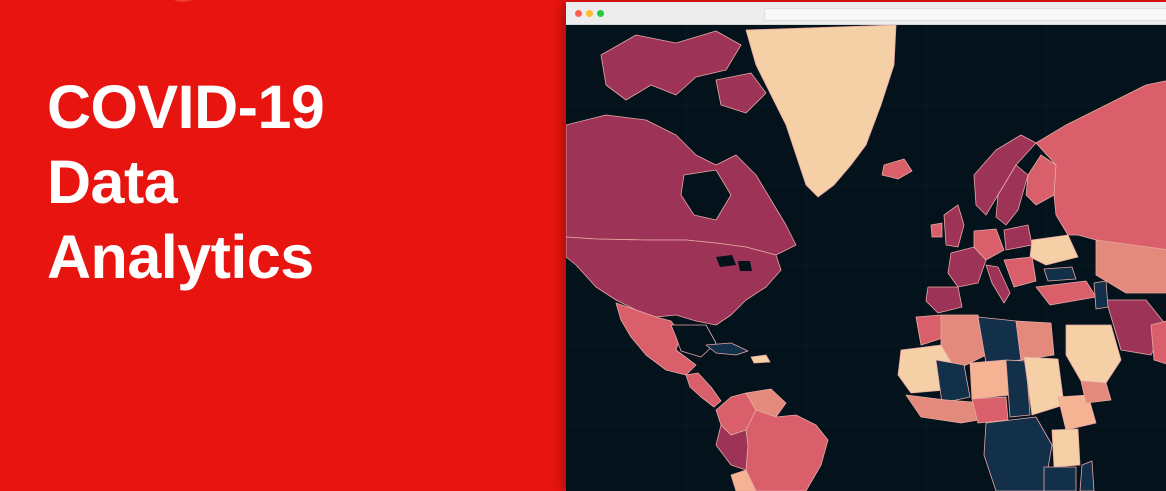 Image resolution: width=1166 pixels, height=491 pixels. I want to click on region-mexico, so click(656, 339).